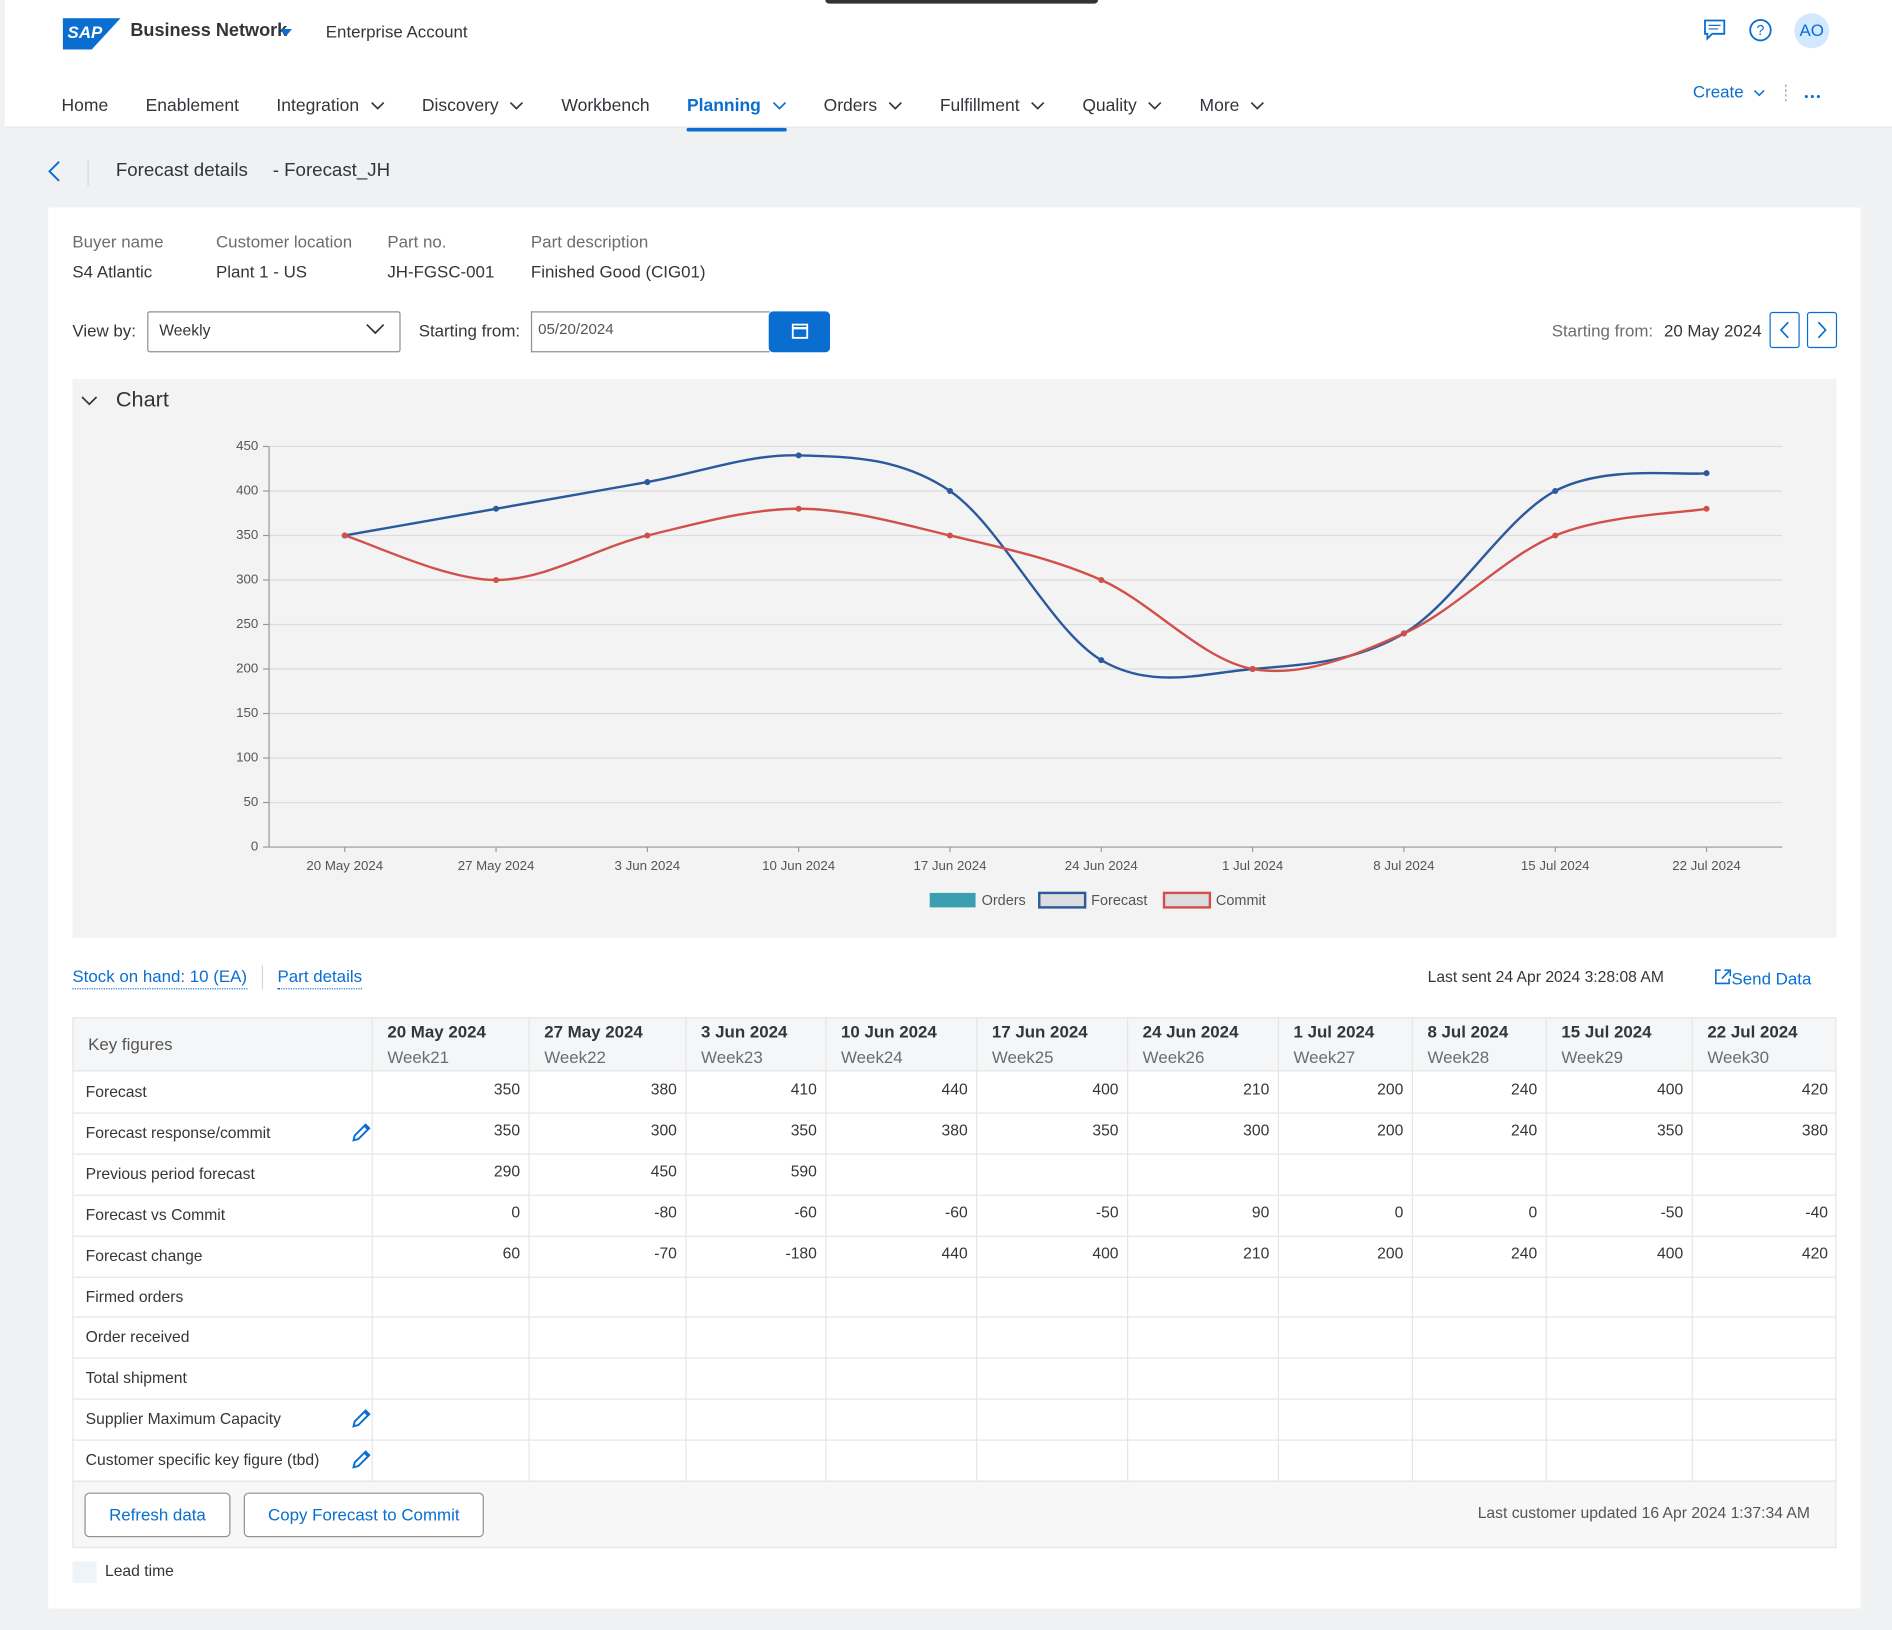  What do you see at coordinates (736, 108) in the screenshot?
I see `nav-item: Planning` at bounding box center [736, 108].